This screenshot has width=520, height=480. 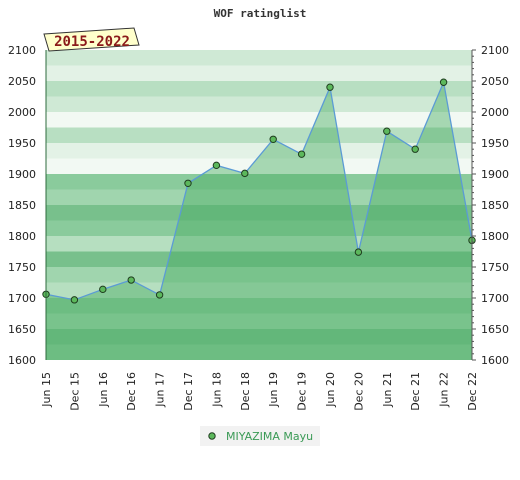 I want to click on period-badge-text: 2015-2022, so click(x=92, y=42).